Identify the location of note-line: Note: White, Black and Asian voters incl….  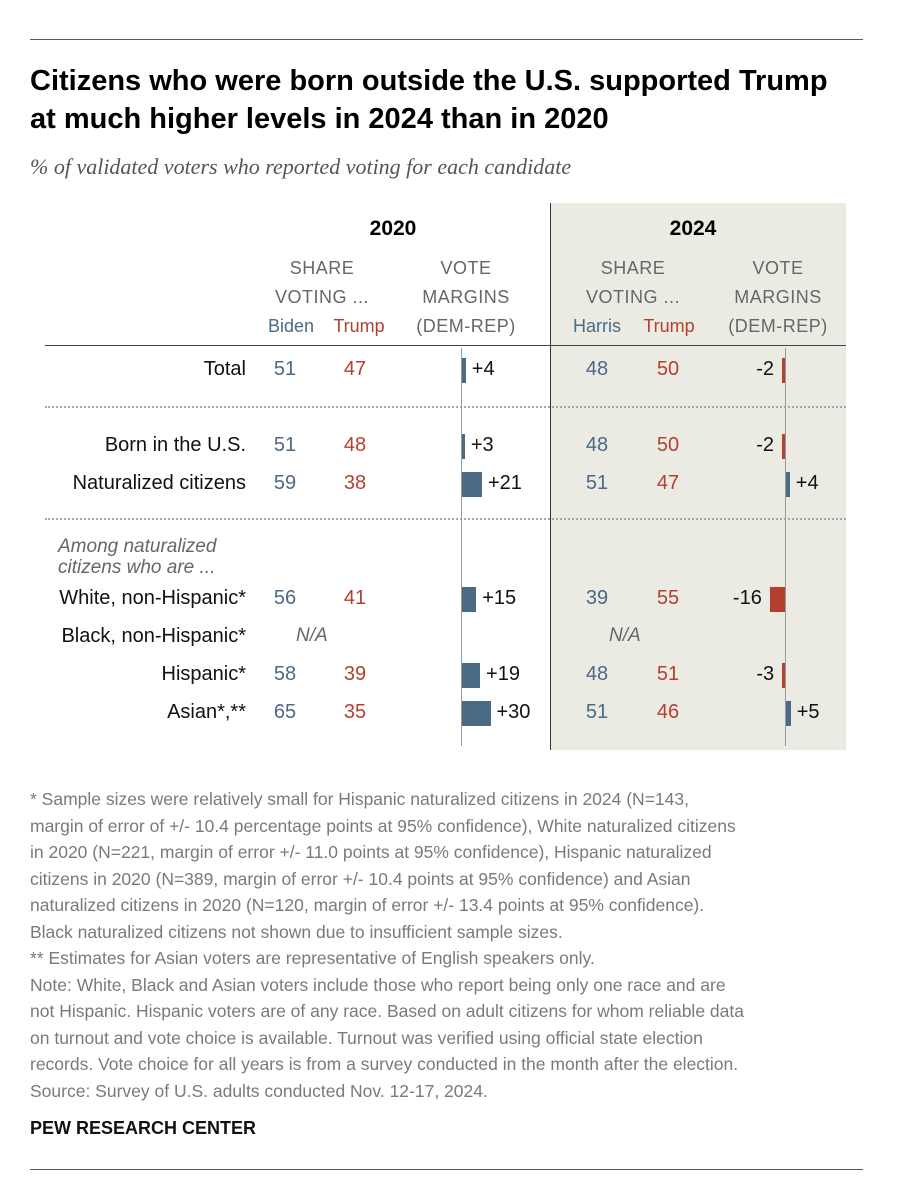
(378, 984).